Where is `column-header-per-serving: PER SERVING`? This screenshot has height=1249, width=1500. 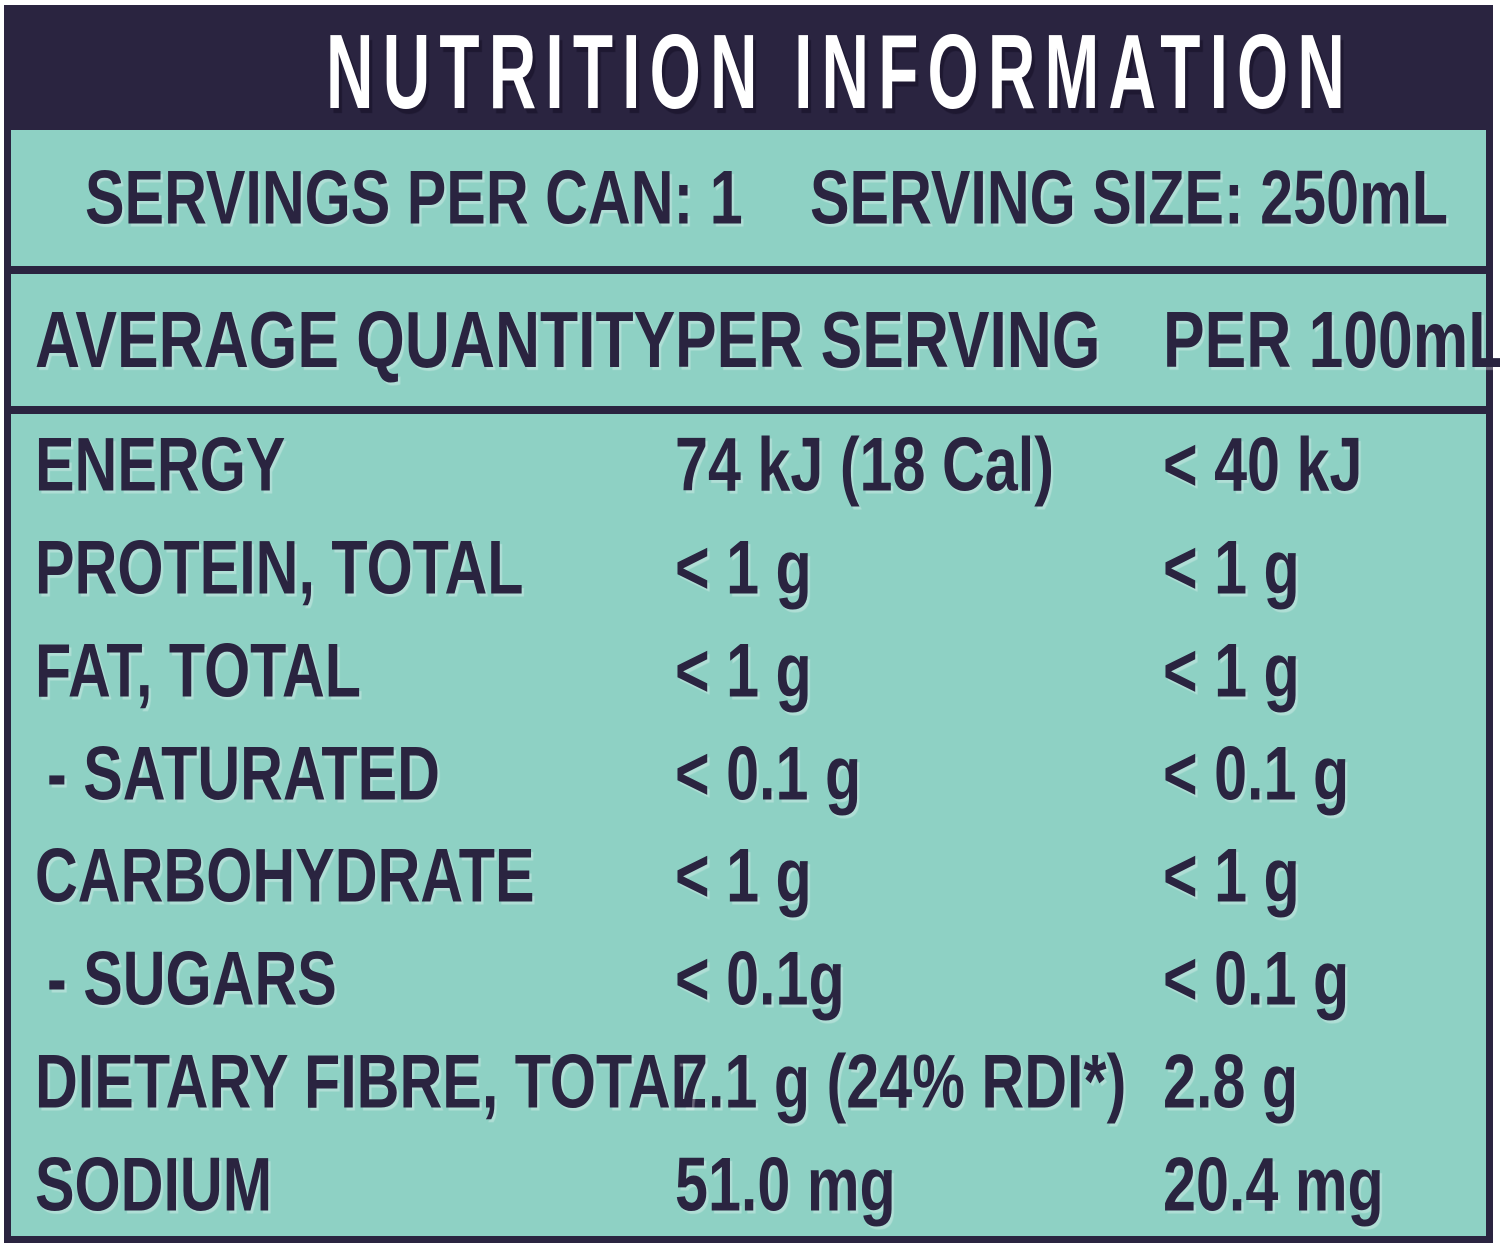 column-header-per-serving: PER SERVING is located at coordinates (888, 339).